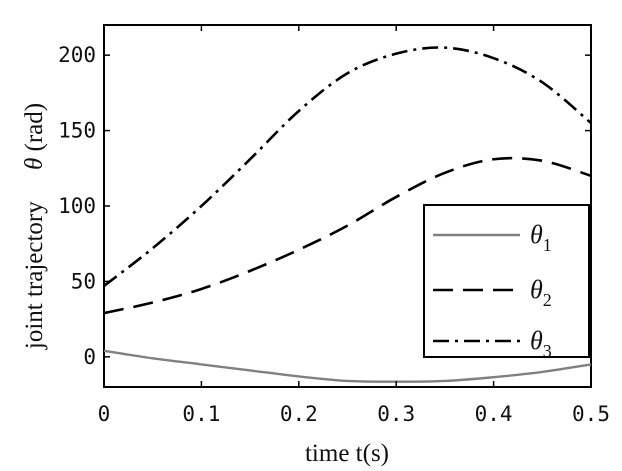 This screenshot has height=471, width=622. Describe the element at coordinates (34, 185) in the screenshot. I see `y-axis-title-space` at that location.